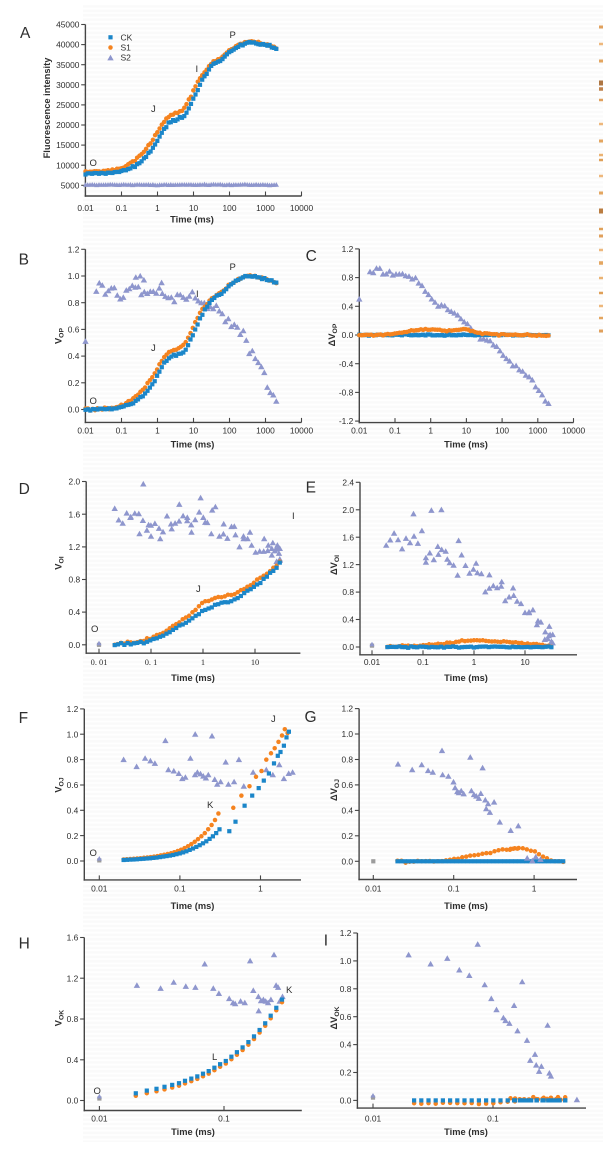  Describe the element at coordinates (68, 65) in the screenshot. I see `svg-text: 35000` at that location.